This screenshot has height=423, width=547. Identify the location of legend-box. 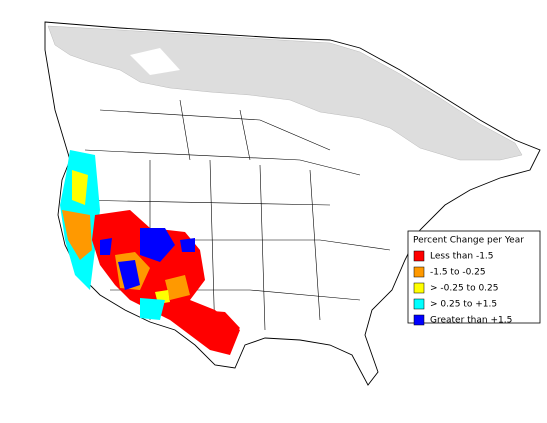
(474, 277).